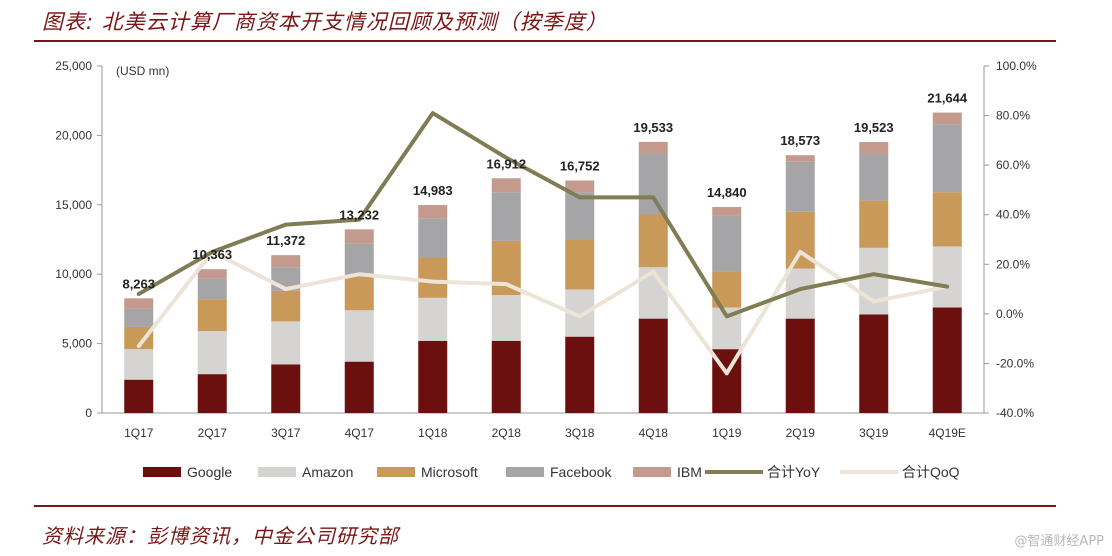 This screenshot has width=1112, height=556. What do you see at coordinates (727, 192) in the screenshot?
I see `total-label: 14,840` at bounding box center [727, 192].